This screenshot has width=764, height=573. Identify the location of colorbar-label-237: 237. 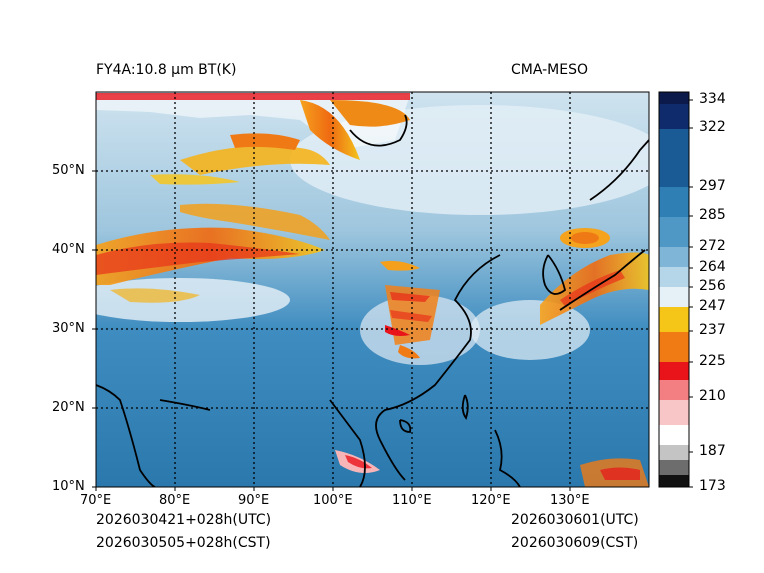
(712, 330).